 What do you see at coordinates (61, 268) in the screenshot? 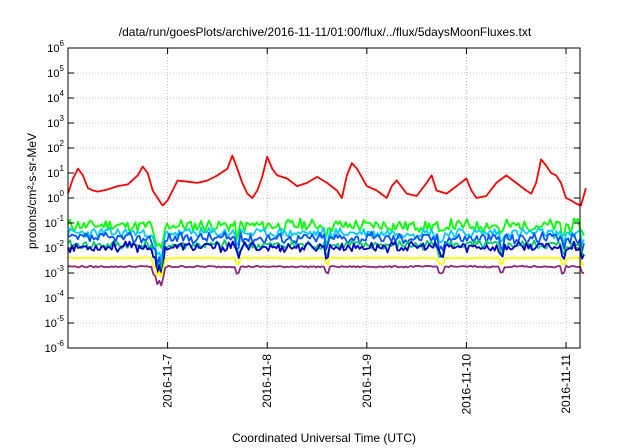
I see `y-tick-exponent: -3` at bounding box center [61, 268].